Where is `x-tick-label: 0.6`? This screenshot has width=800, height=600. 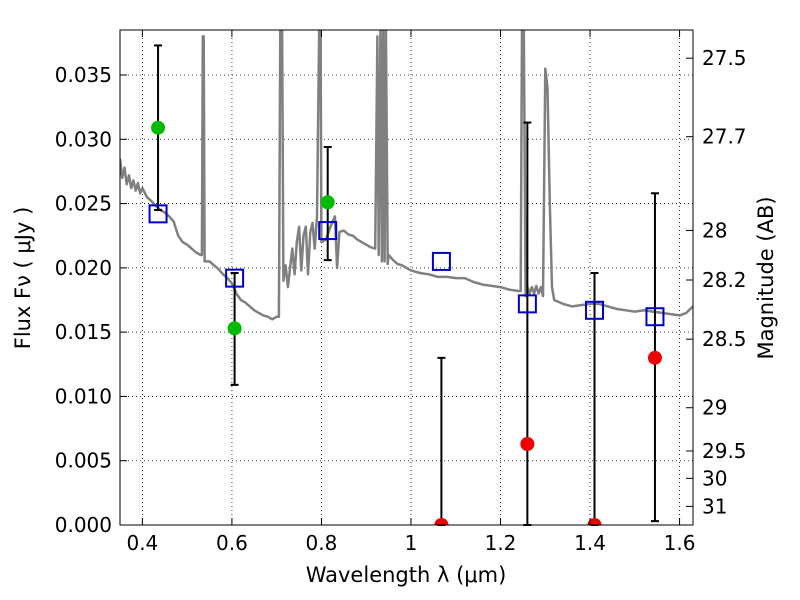
x-tick-label: 0.6 is located at coordinates (232, 543).